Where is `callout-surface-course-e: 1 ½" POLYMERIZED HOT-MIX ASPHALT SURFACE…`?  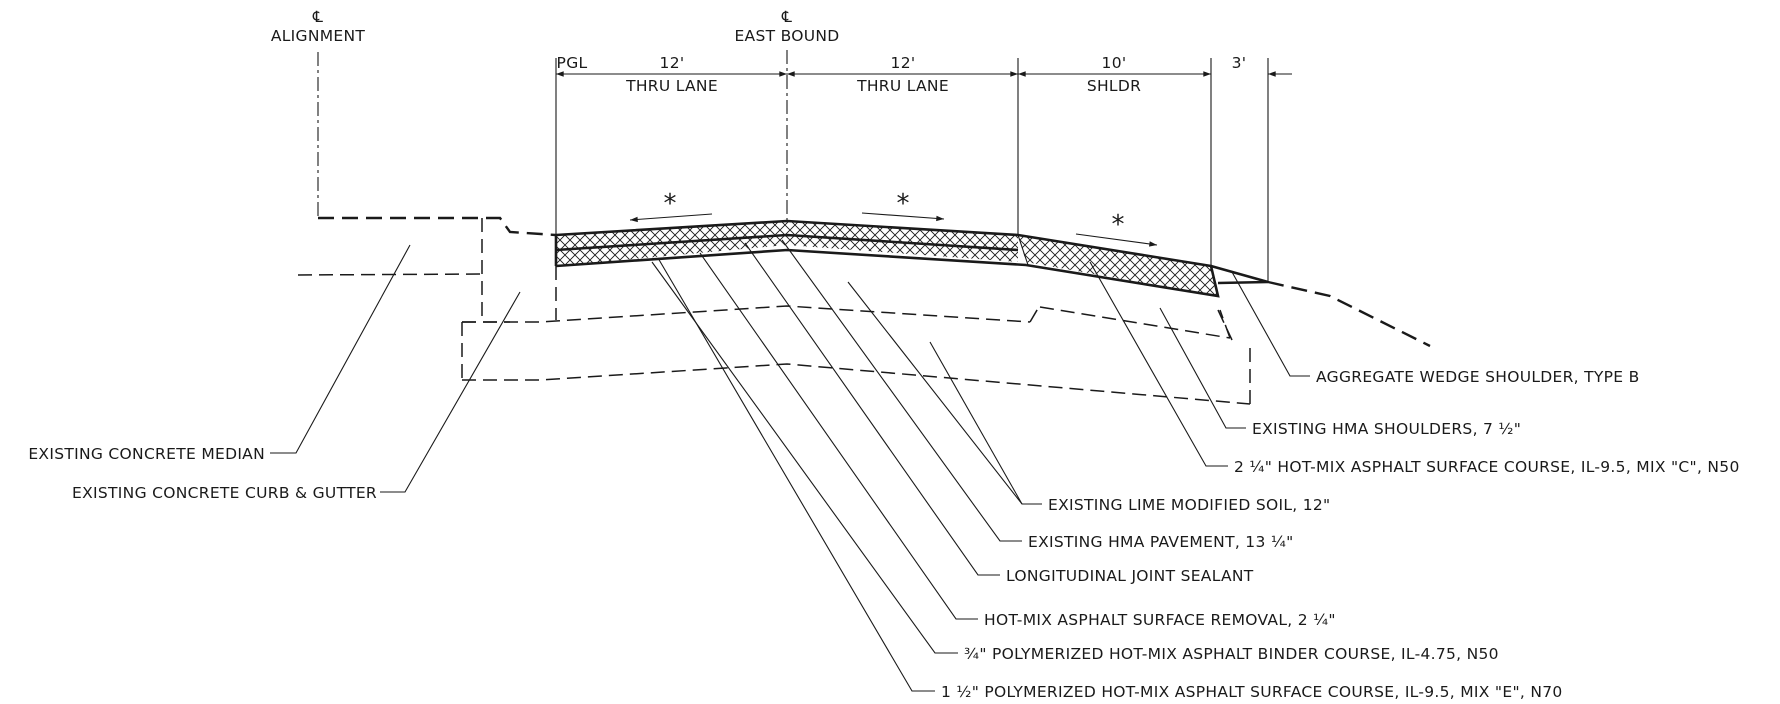 callout-surface-course-e: 1 ½" POLYMERIZED HOT-MIX ASPHALT SURFACE… is located at coordinates (1252, 692).